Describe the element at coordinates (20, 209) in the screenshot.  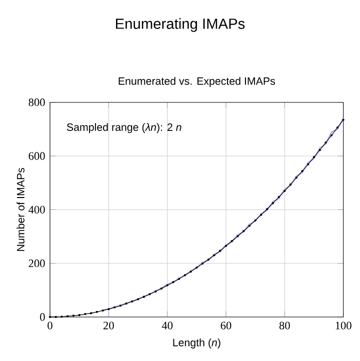
I see `y-axis-title: Number of IMAPs` at that location.